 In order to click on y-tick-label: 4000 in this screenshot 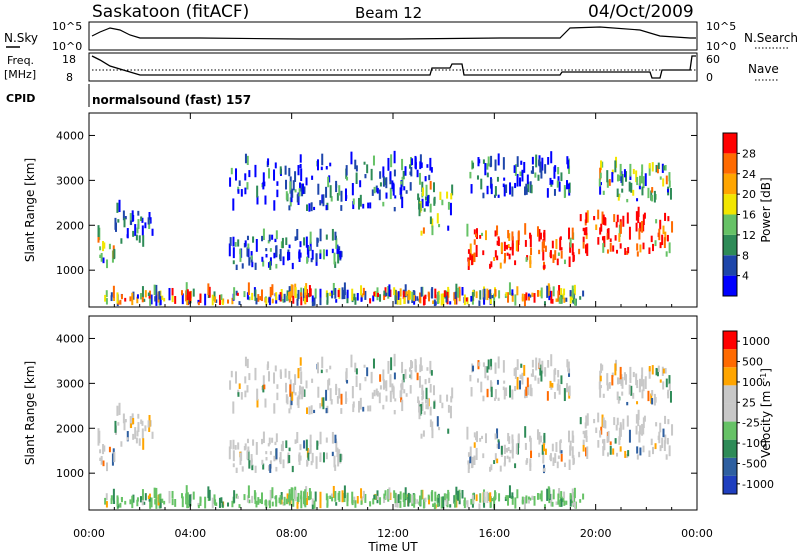, I will do `click(70, 338)`.